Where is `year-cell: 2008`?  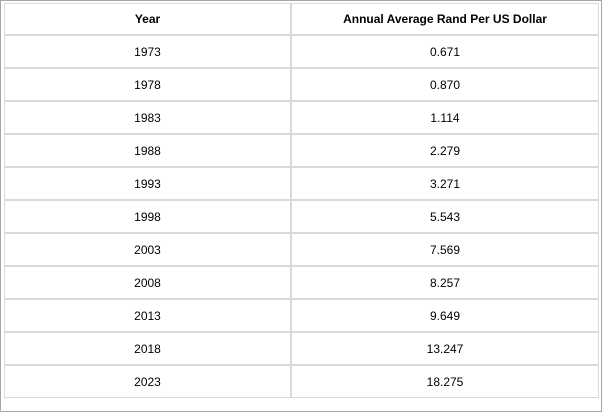
year-cell: 2008 is located at coordinates (147, 282).